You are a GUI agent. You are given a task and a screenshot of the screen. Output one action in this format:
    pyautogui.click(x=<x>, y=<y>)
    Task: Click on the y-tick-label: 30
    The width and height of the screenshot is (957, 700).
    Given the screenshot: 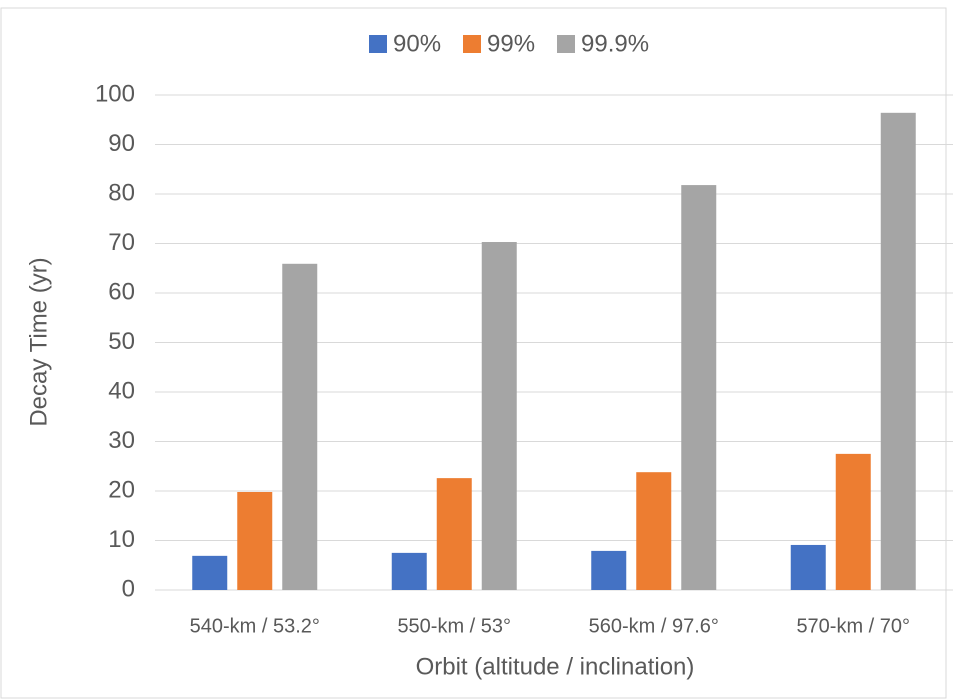 What is the action you would take?
    pyautogui.click(x=121, y=440)
    